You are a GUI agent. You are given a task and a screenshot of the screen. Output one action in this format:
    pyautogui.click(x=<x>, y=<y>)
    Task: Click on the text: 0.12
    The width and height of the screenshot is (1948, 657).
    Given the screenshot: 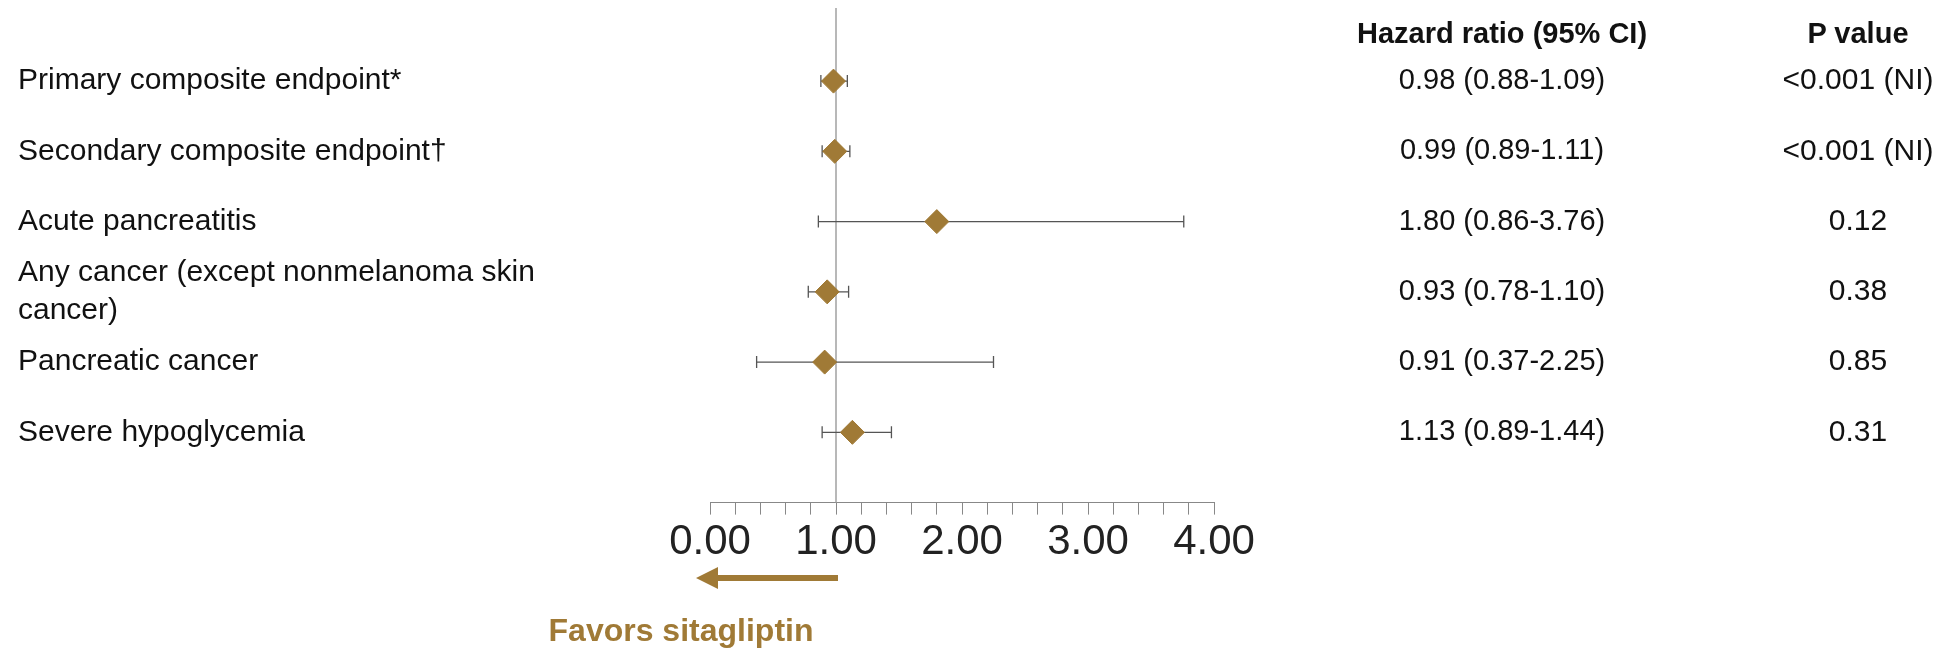 What is the action you would take?
    pyautogui.click(x=1858, y=219)
    